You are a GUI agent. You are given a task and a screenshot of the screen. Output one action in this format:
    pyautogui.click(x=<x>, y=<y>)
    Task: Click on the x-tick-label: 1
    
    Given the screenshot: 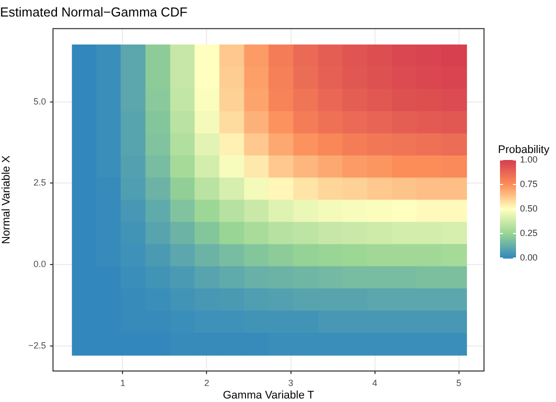 What is the action you would take?
    pyautogui.click(x=123, y=383)
    